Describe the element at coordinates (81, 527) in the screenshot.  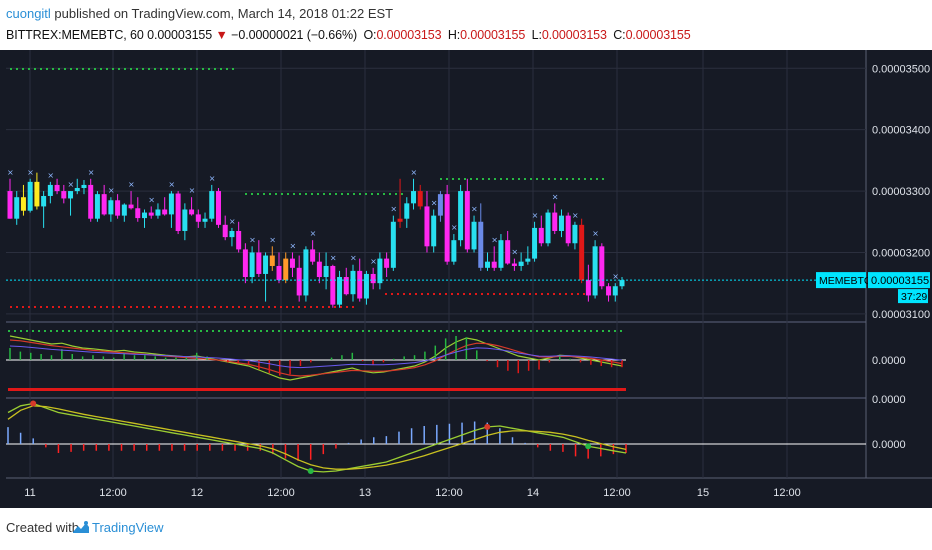
I see `tradingview-logo-icon` at that location.